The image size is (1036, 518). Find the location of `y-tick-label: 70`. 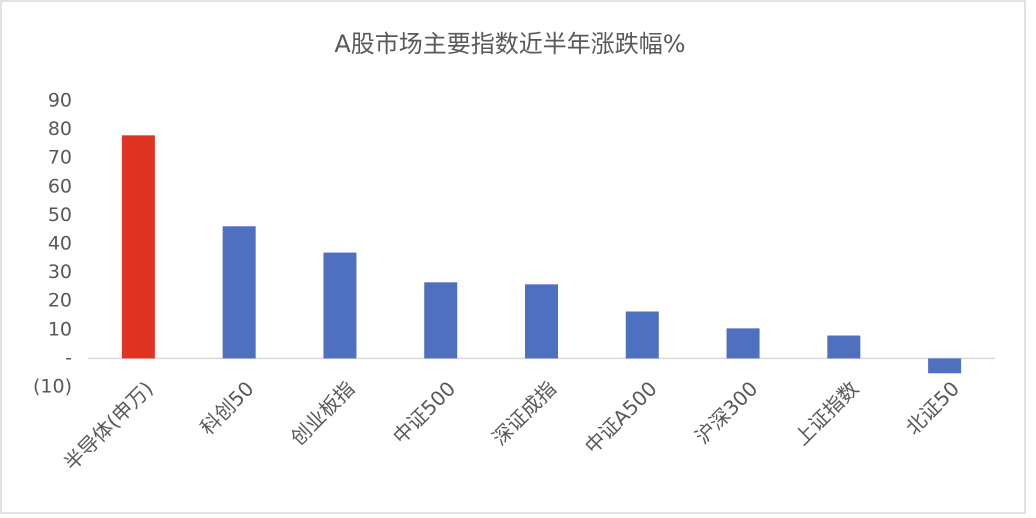

y-tick-label: 70 is located at coordinates (60, 158).